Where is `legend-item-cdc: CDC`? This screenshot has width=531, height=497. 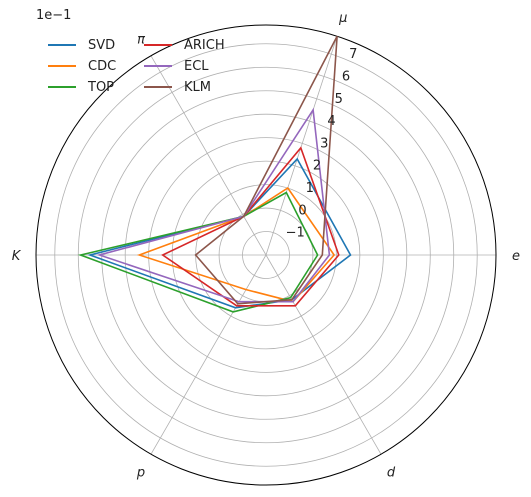 legend-item-cdc: CDC is located at coordinates (96, 66).